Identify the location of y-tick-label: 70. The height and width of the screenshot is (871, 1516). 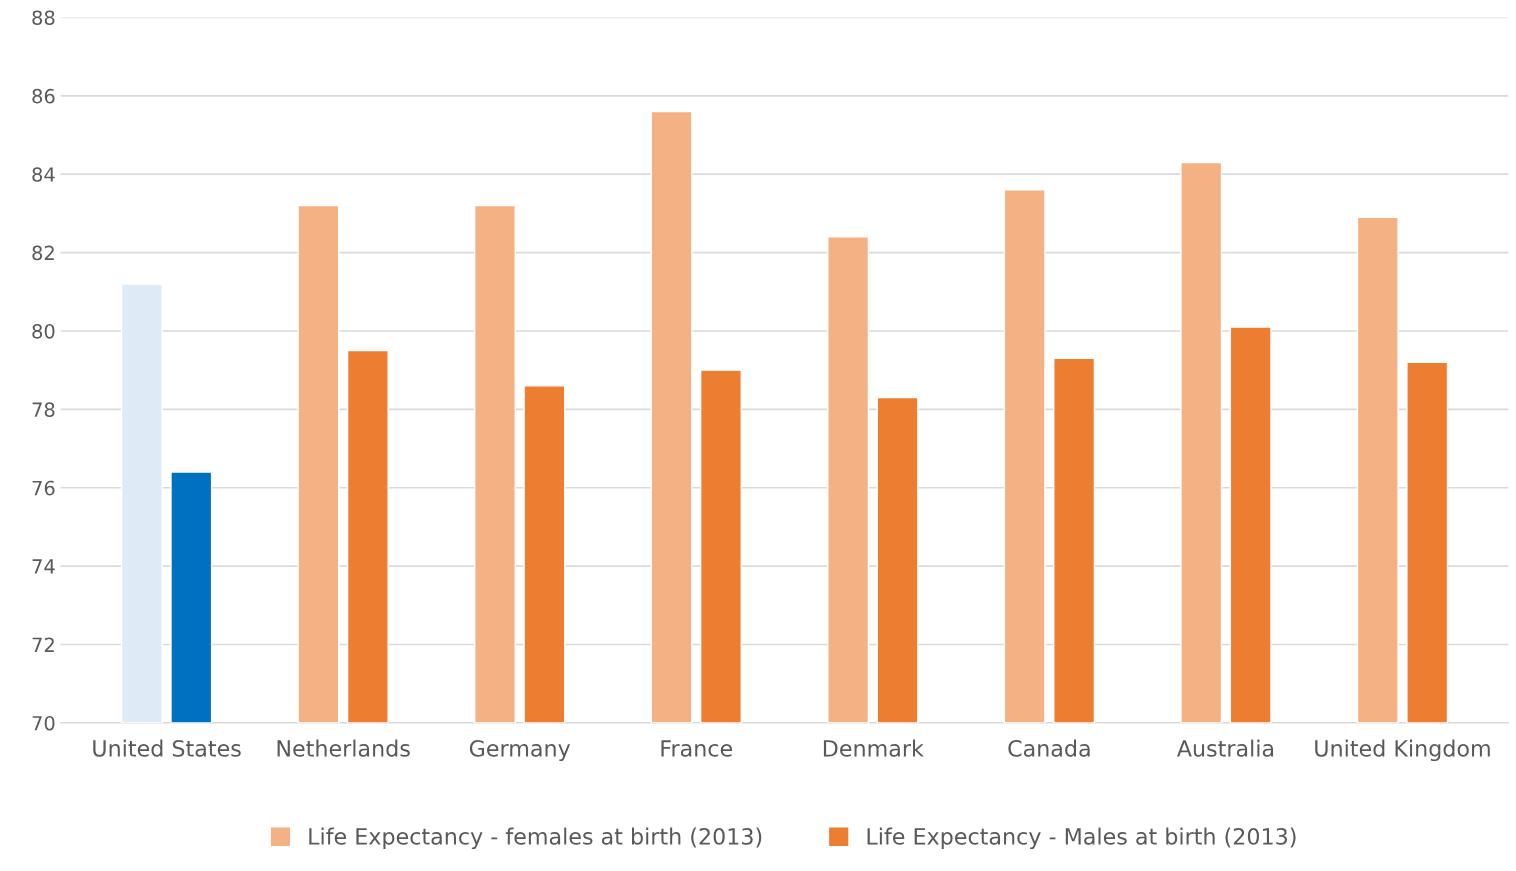
(43, 723).